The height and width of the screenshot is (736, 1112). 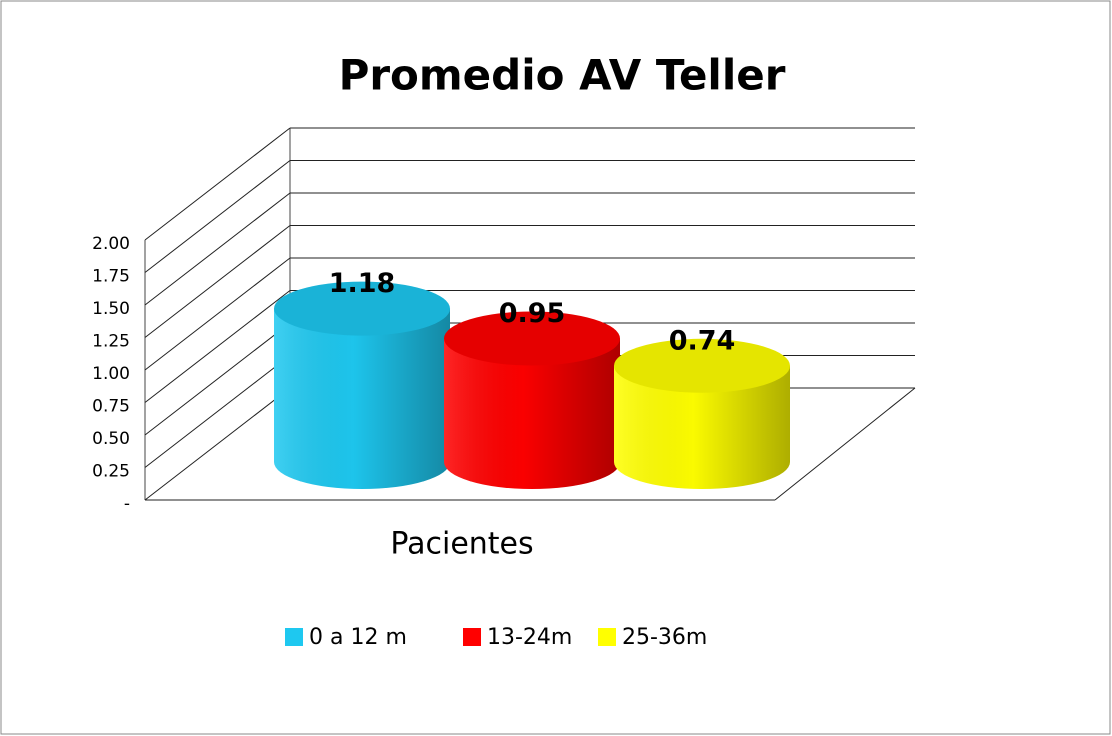 What do you see at coordinates (111, 277) in the screenshot?
I see `y-tick-label: 1.75` at bounding box center [111, 277].